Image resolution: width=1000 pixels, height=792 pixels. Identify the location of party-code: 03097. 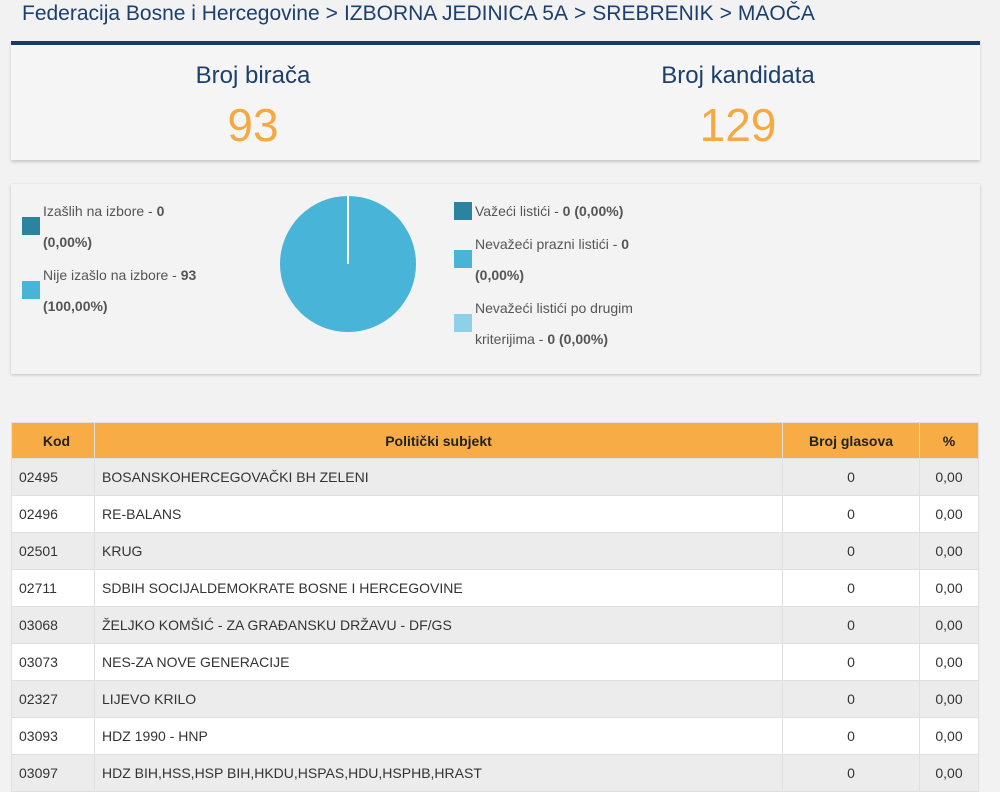
(53, 773).